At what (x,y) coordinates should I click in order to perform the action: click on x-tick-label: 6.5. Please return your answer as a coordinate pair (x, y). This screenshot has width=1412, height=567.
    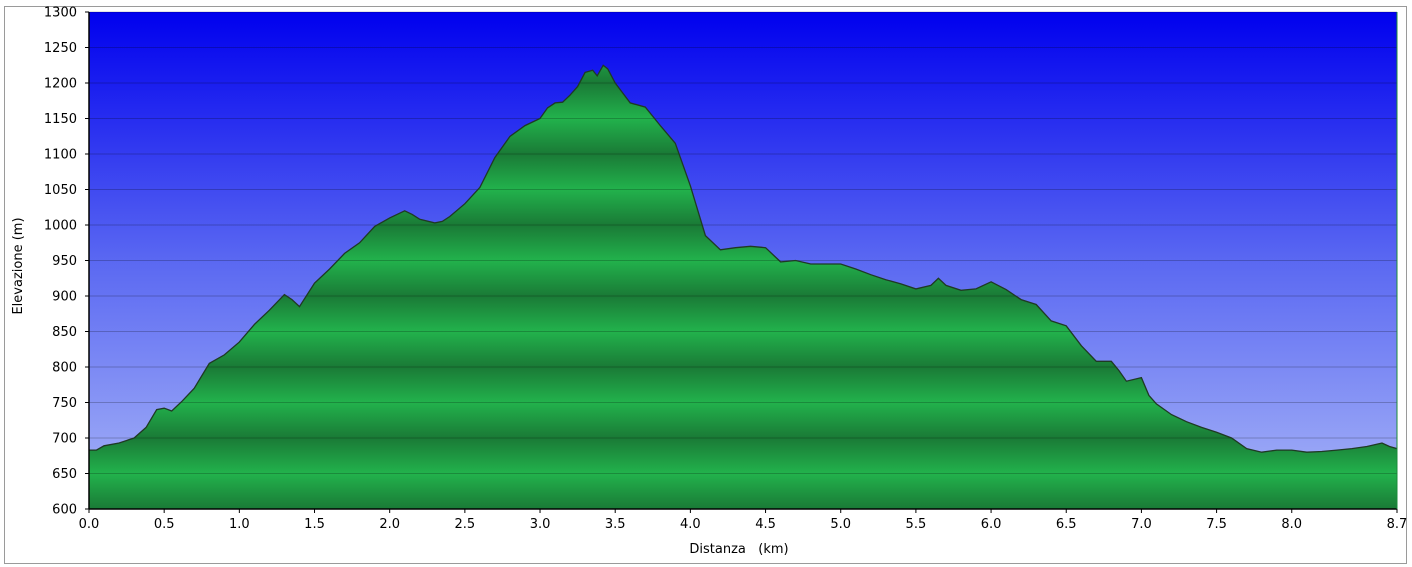
    Looking at the image, I should click on (1066, 524).